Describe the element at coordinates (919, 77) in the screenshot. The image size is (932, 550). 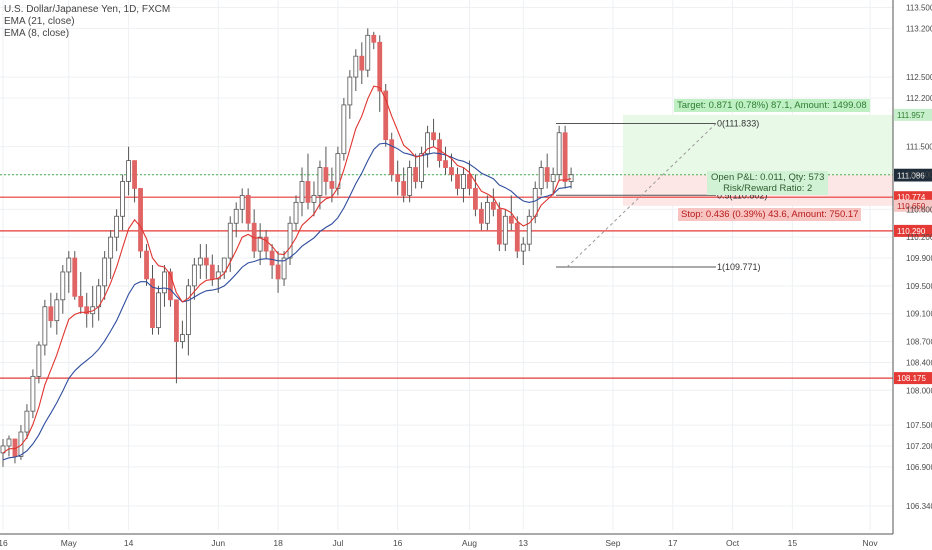
I see `y-tick-label: 112.500` at that location.